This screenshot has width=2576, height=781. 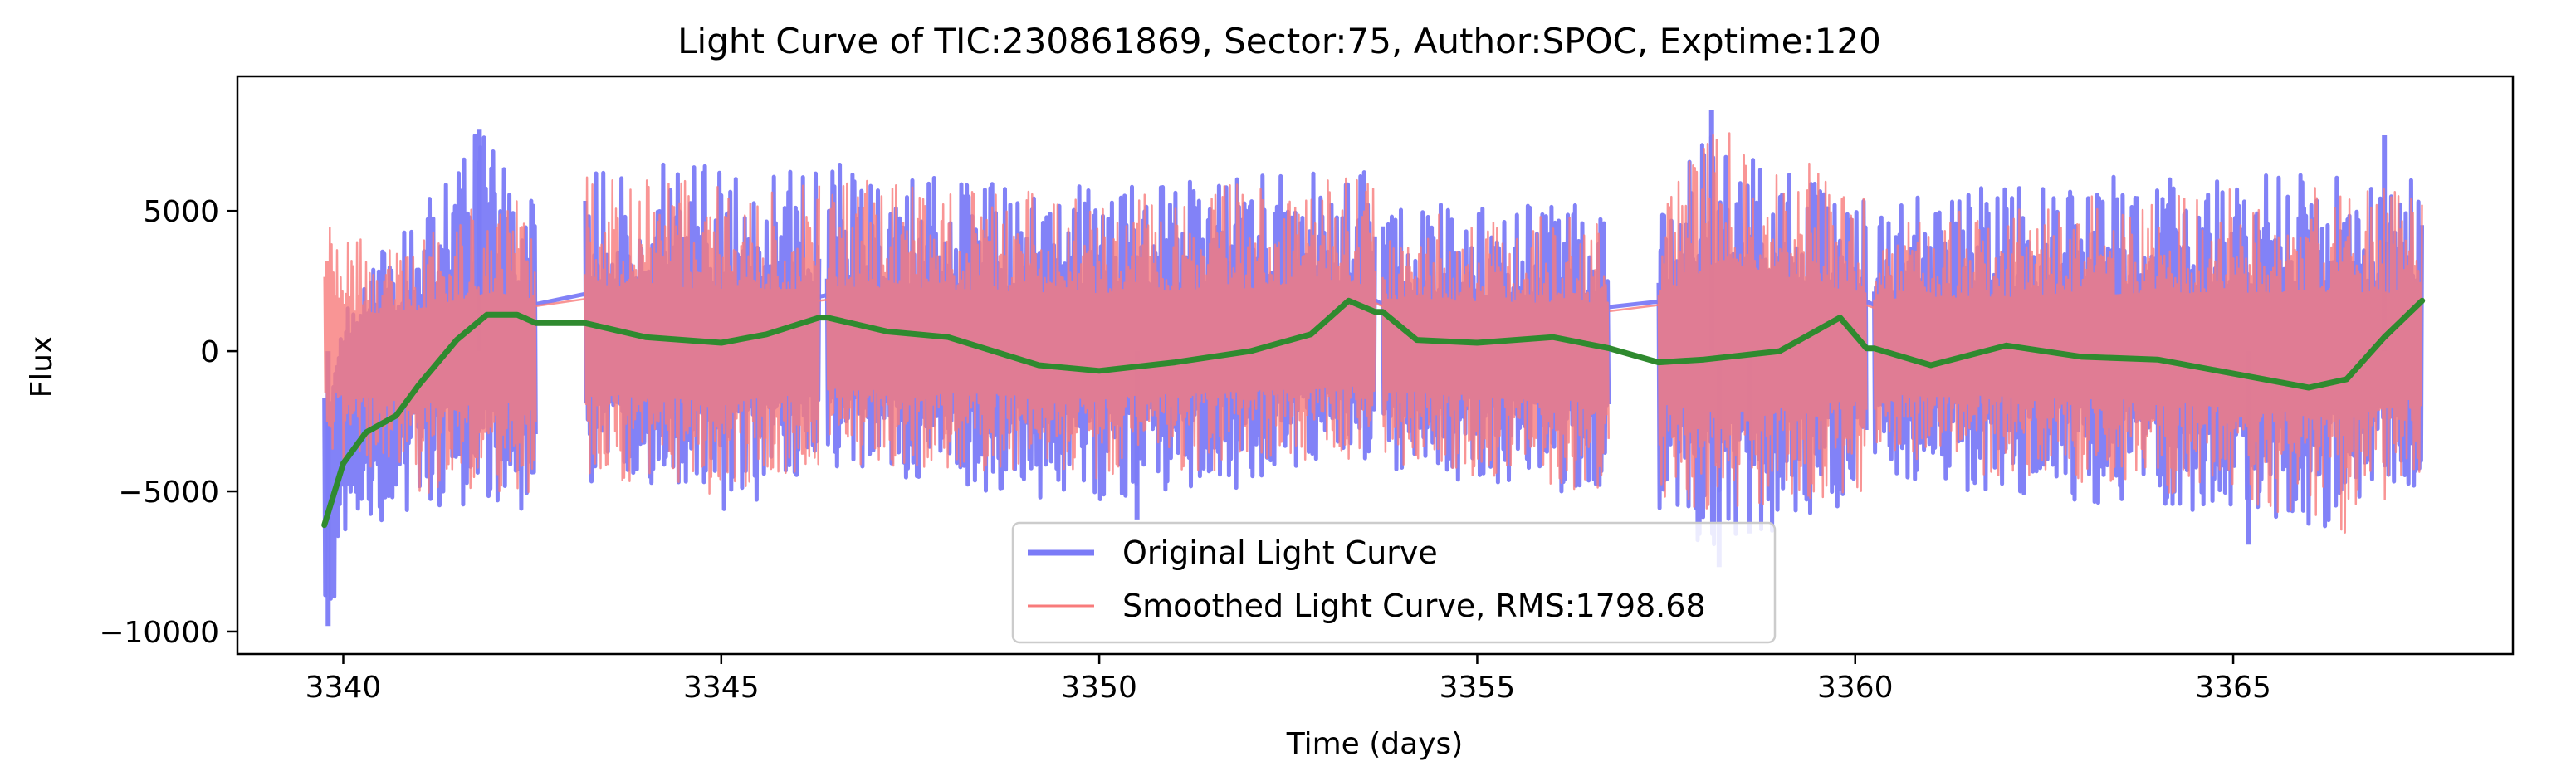 What do you see at coordinates (181, 212) in the screenshot?
I see `y-tick-label-3: 5000` at bounding box center [181, 212].